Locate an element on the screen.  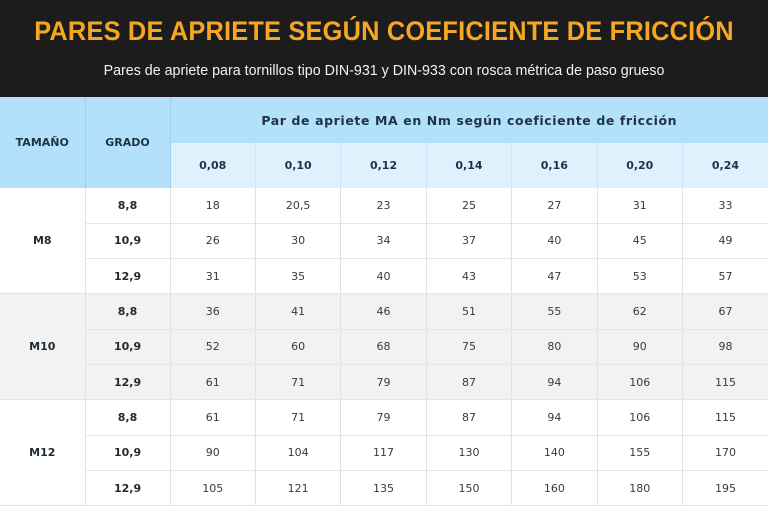
torque-value-cell: 51 is located at coordinates (469, 311).